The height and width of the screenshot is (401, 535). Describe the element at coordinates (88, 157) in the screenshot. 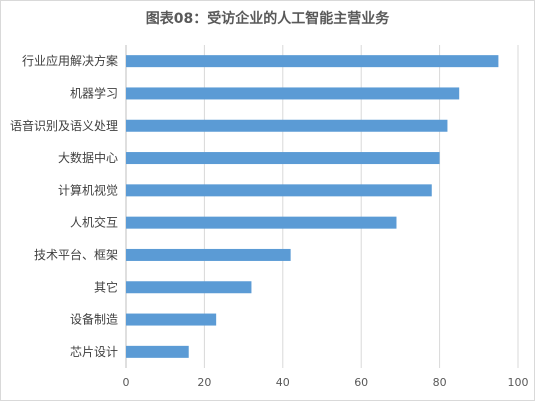

I see `category-label-4: 大数据中心` at that location.